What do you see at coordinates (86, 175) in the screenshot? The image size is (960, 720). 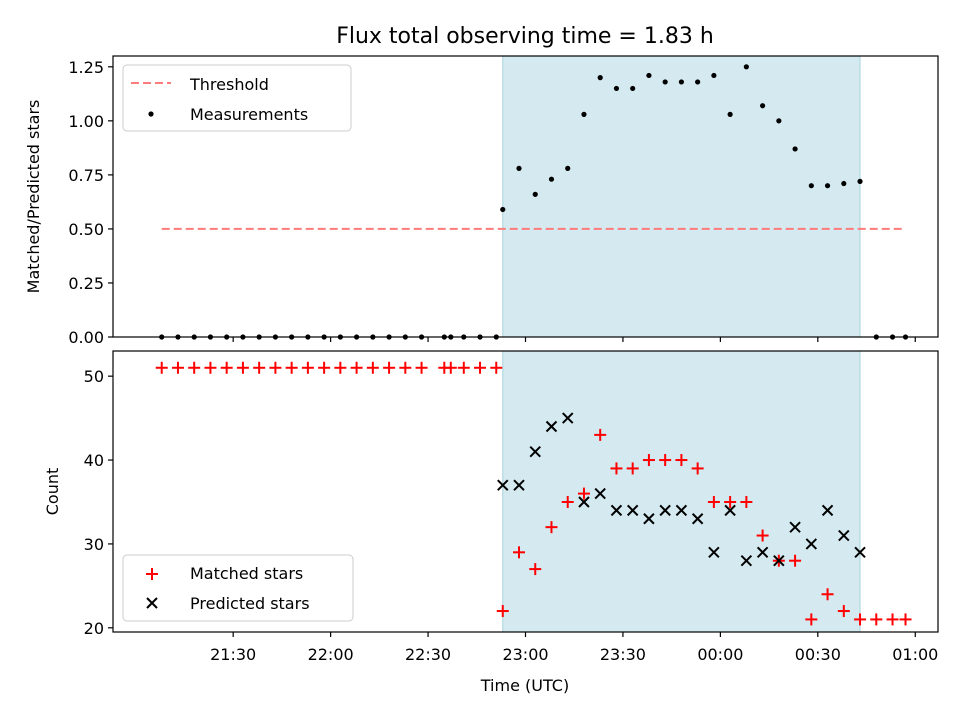 I see `top-y-tick-label: 0.75` at bounding box center [86, 175].